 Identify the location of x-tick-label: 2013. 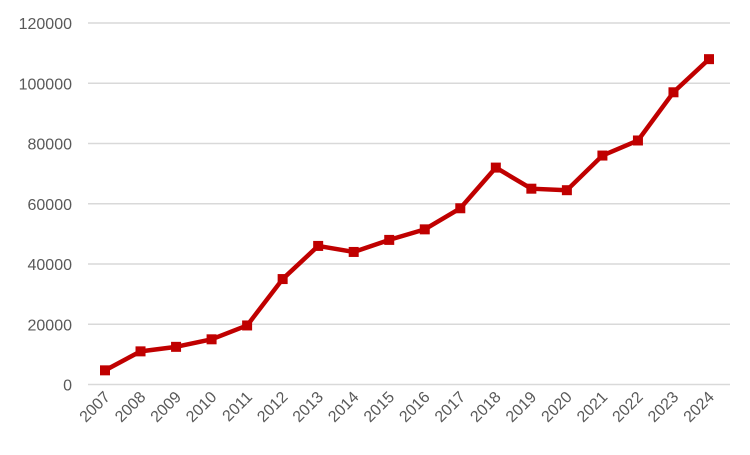
(308, 407).